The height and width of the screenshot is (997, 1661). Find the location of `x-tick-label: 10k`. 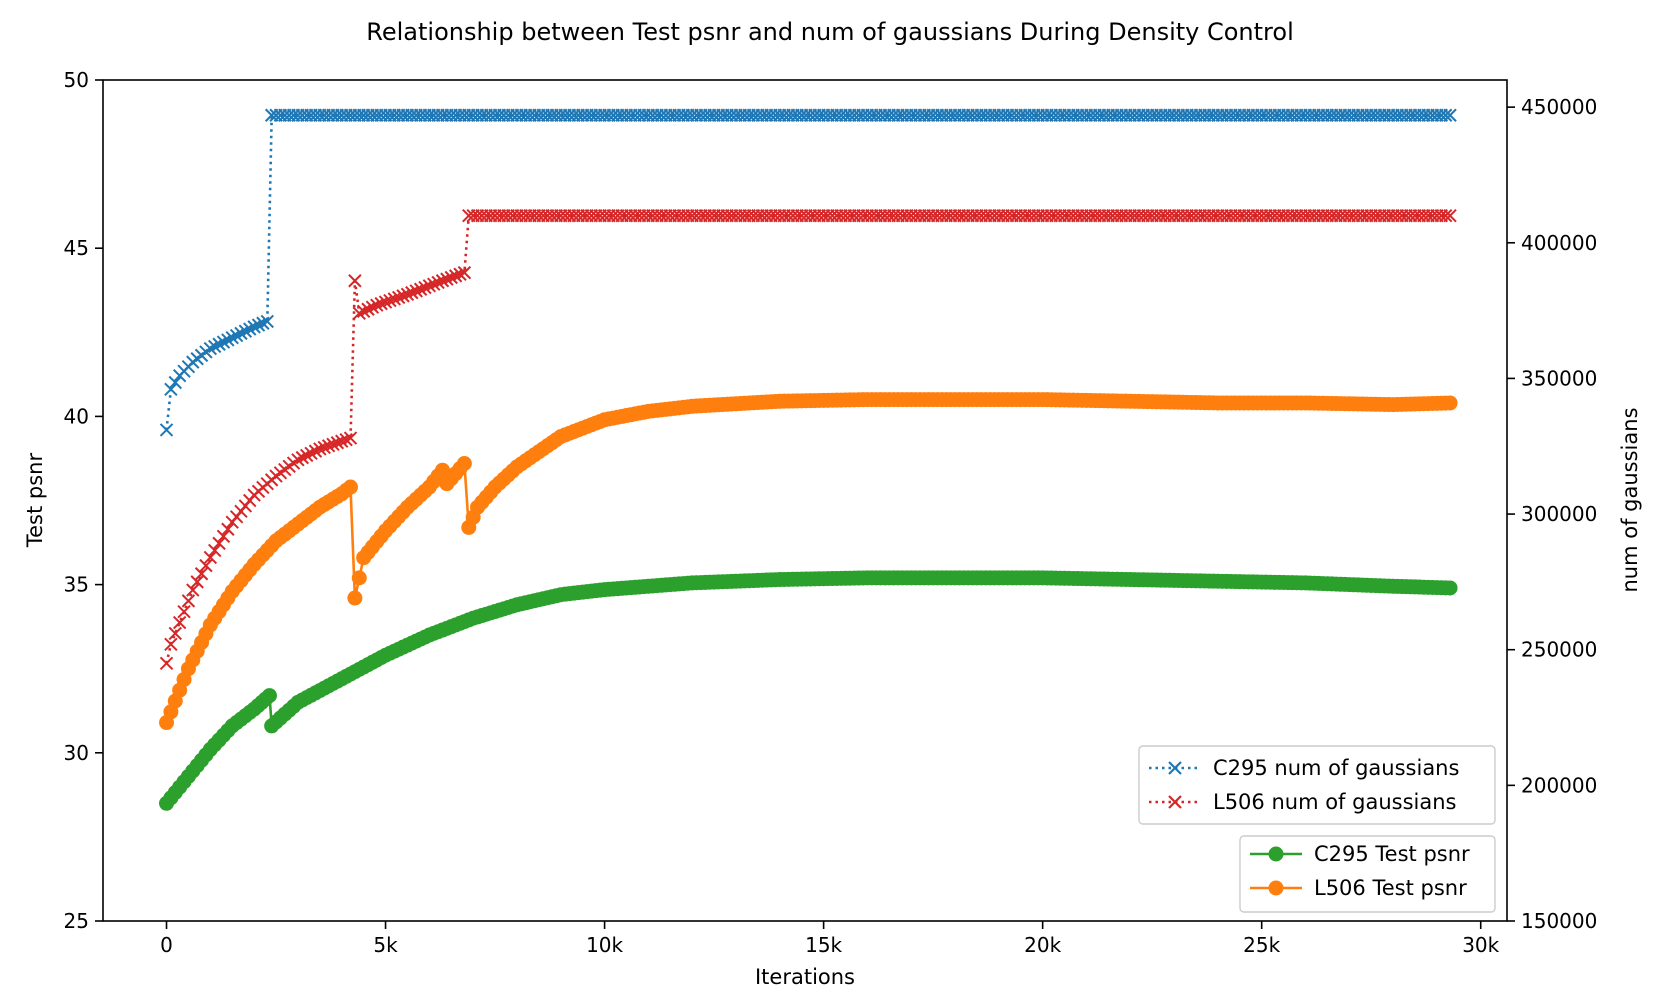

x-tick-label: 10k is located at coordinates (604, 945).